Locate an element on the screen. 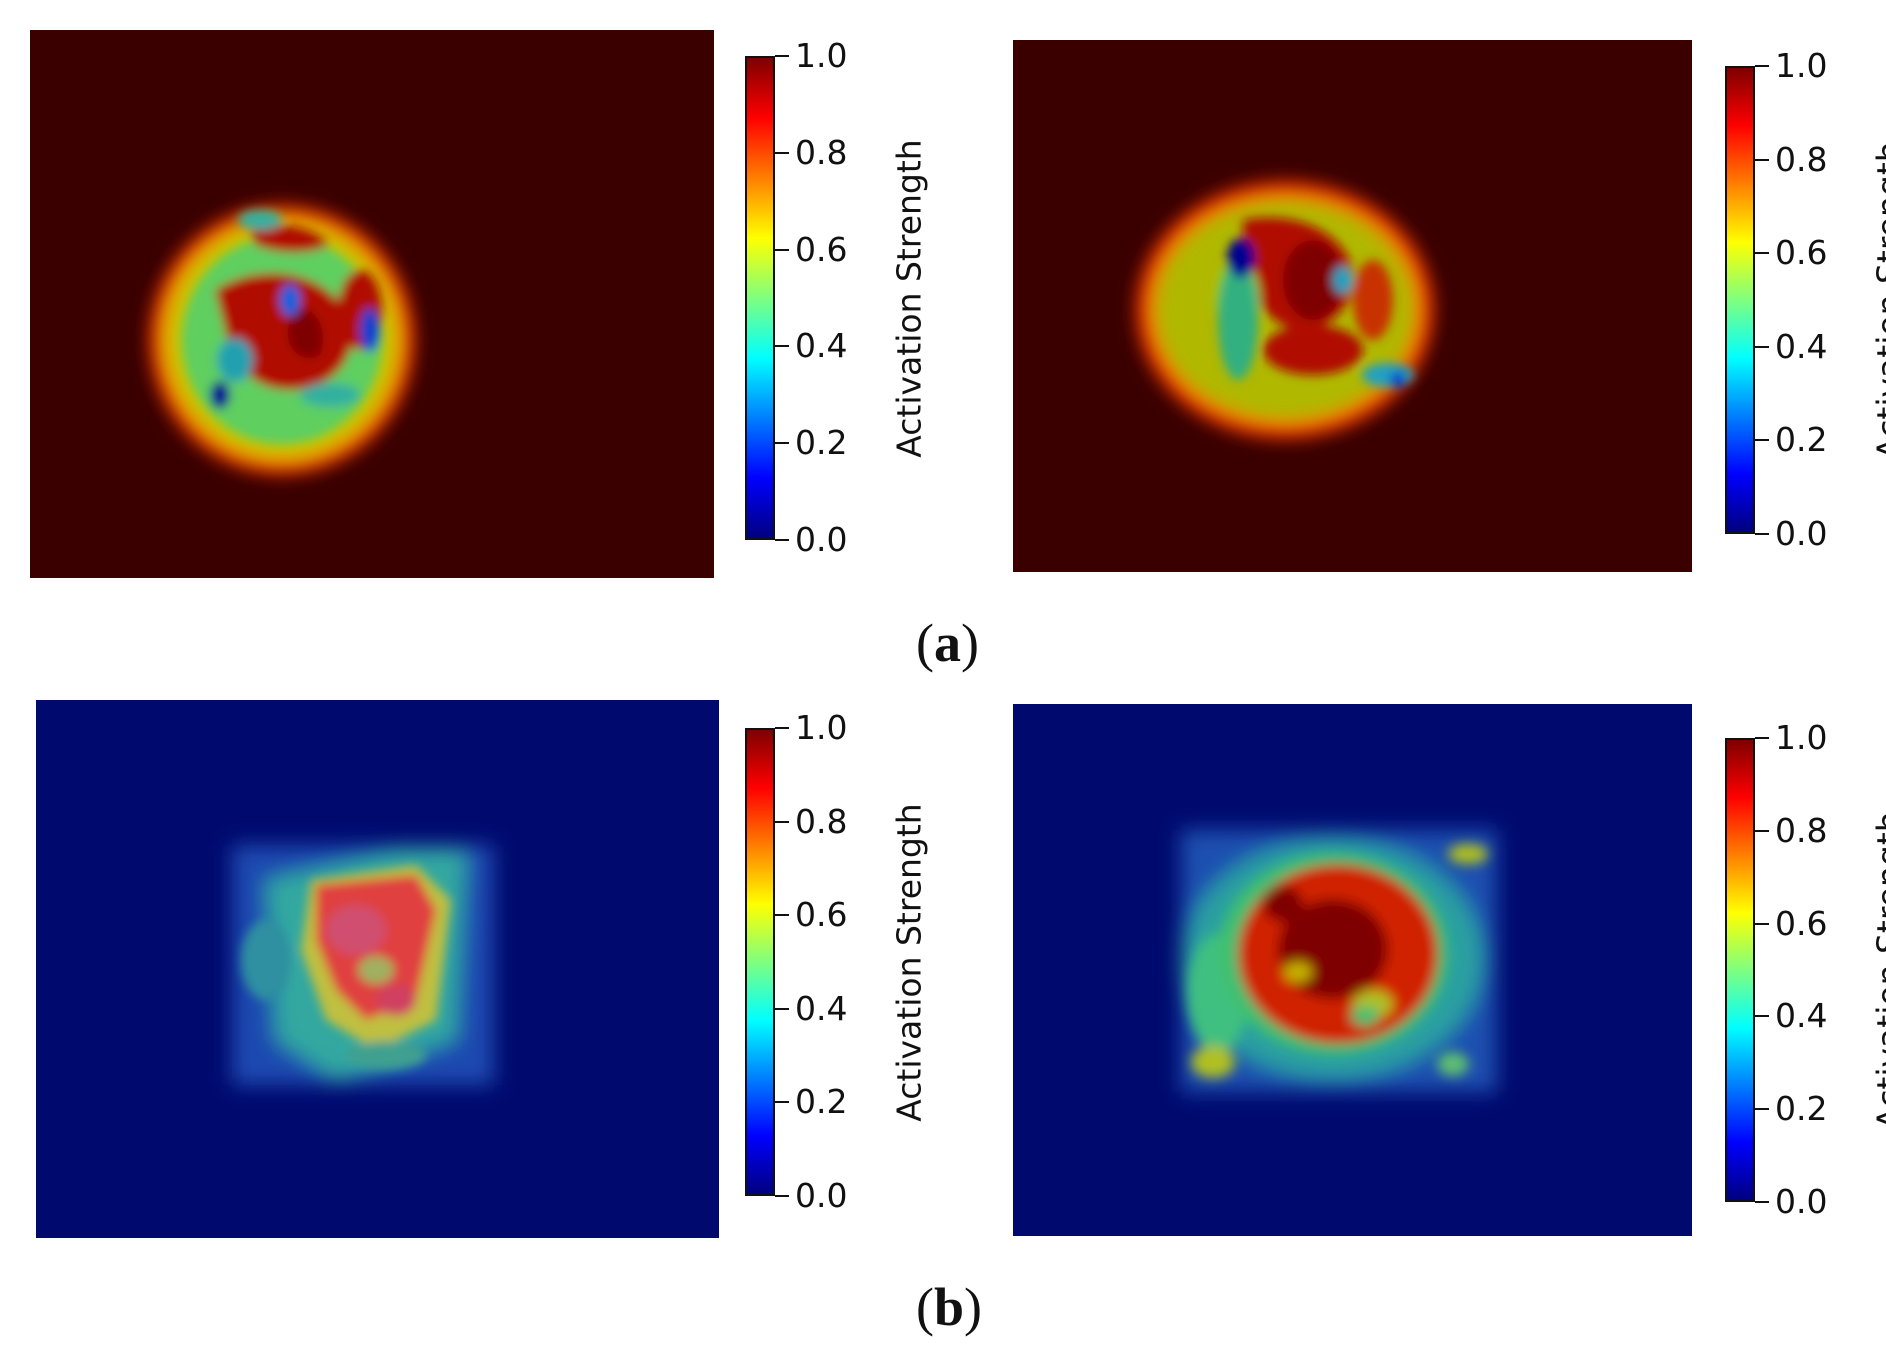 The height and width of the screenshot is (1363, 1886). subfigure-letter-a: a is located at coordinates (947, 643).